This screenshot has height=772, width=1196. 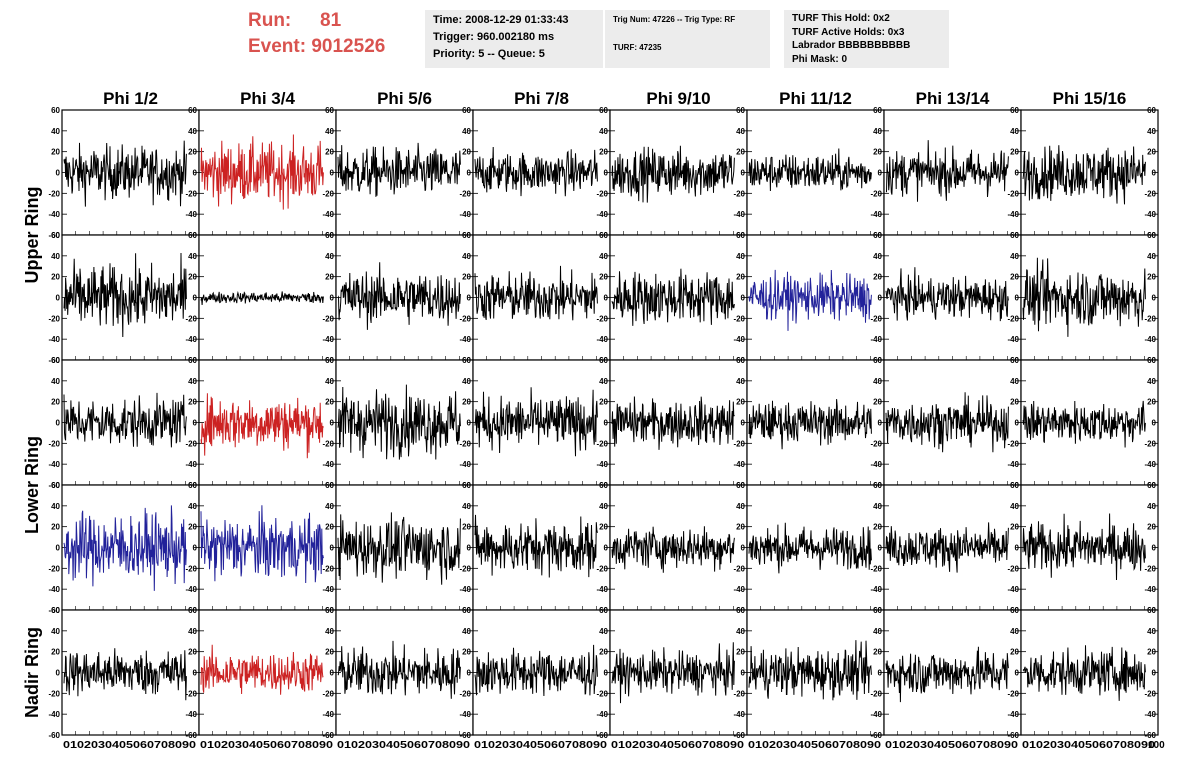 I want to click on column-title: Phi 11/12, so click(x=815, y=98).